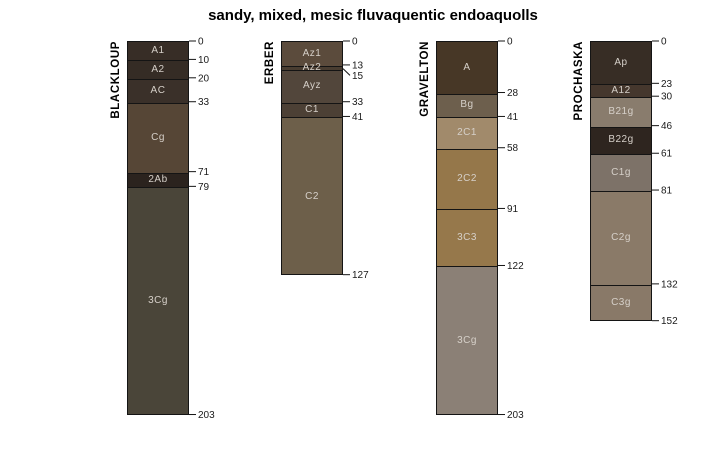 The height and width of the screenshot is (450, 725). What do you see at coordinates (669, 284) in the screenshot?
I see `depth-tick-label: 132` at bounding box center [669, 284].